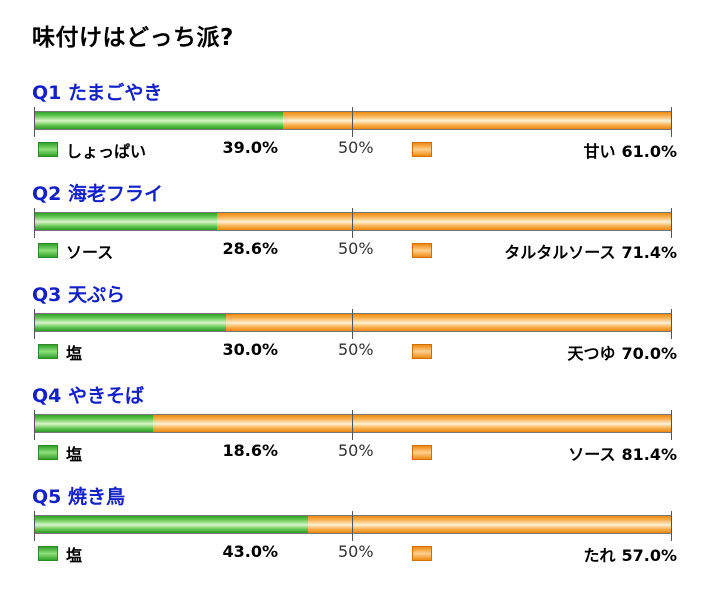 The height and width of the screenshot is (592, 705). I want to click on right-option-value: 57.0%, so click(649, 555).